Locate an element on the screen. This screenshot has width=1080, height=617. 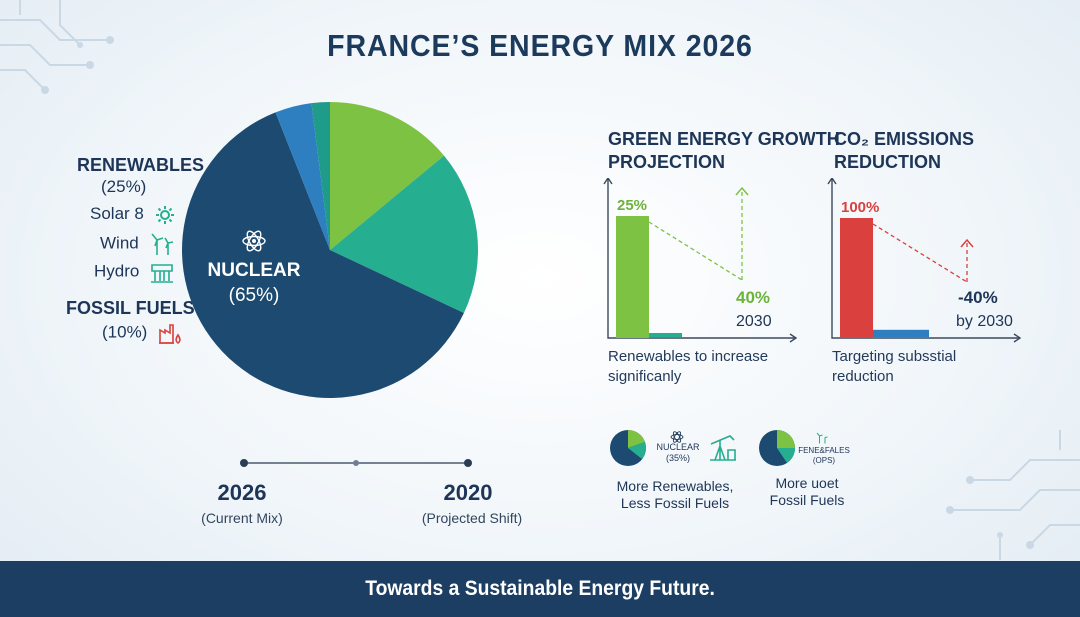
pie-slice-nuclear is located at coordinates (322, 255).